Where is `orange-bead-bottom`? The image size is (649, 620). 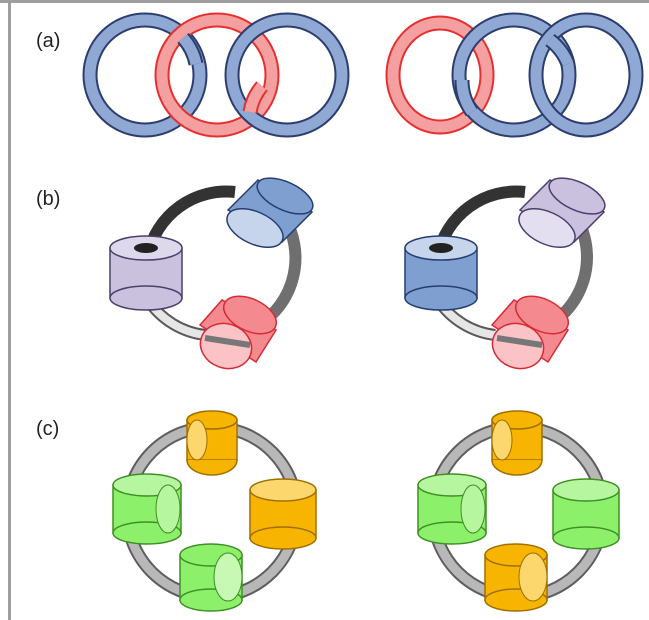
orange-bead-bottom is located at coordinates (516, 577).